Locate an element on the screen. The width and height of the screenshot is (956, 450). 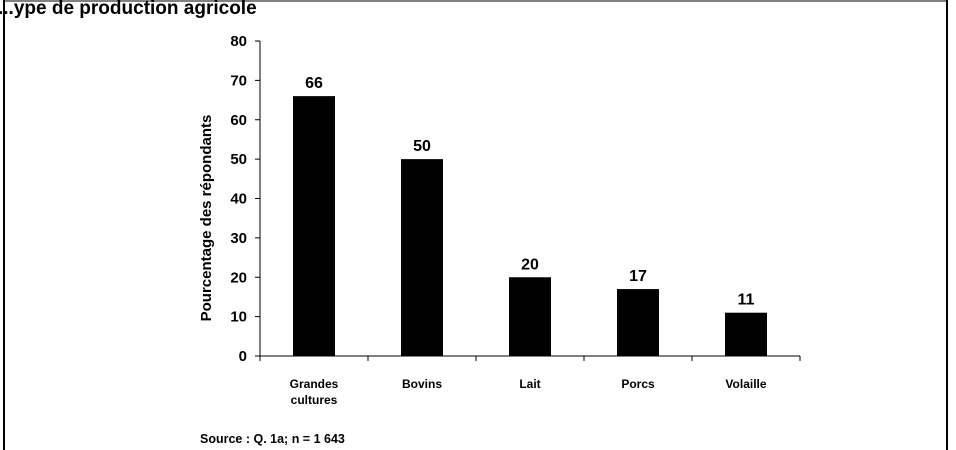
data-label-2: 20 is located at coordinates (530, 264).